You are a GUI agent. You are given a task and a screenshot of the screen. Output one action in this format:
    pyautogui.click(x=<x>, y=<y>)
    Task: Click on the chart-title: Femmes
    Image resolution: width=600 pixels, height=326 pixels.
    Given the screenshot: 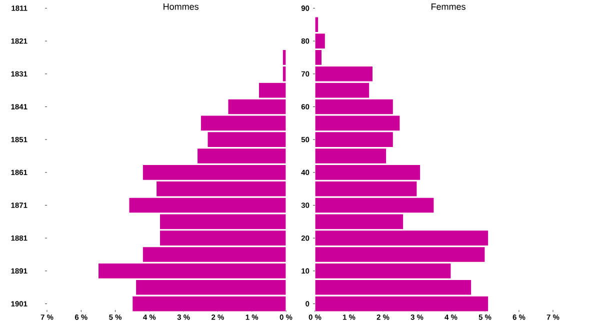 What is the action you would take?
    pyautogui.click(x=449, y=7)
    